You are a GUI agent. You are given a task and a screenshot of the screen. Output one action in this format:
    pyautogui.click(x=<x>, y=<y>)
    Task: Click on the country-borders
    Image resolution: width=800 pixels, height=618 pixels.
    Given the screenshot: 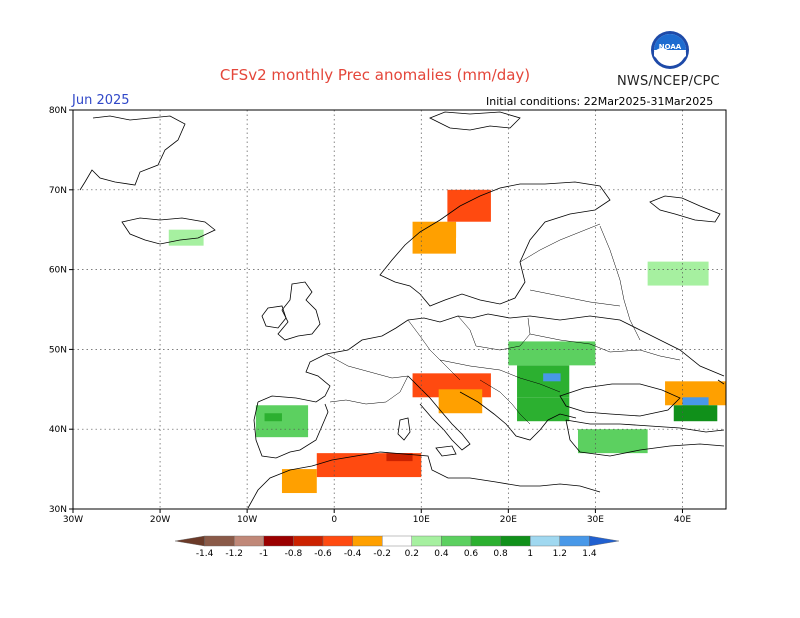 What is the action you would take?
    pyautogui.click(x=503, y=324)
    